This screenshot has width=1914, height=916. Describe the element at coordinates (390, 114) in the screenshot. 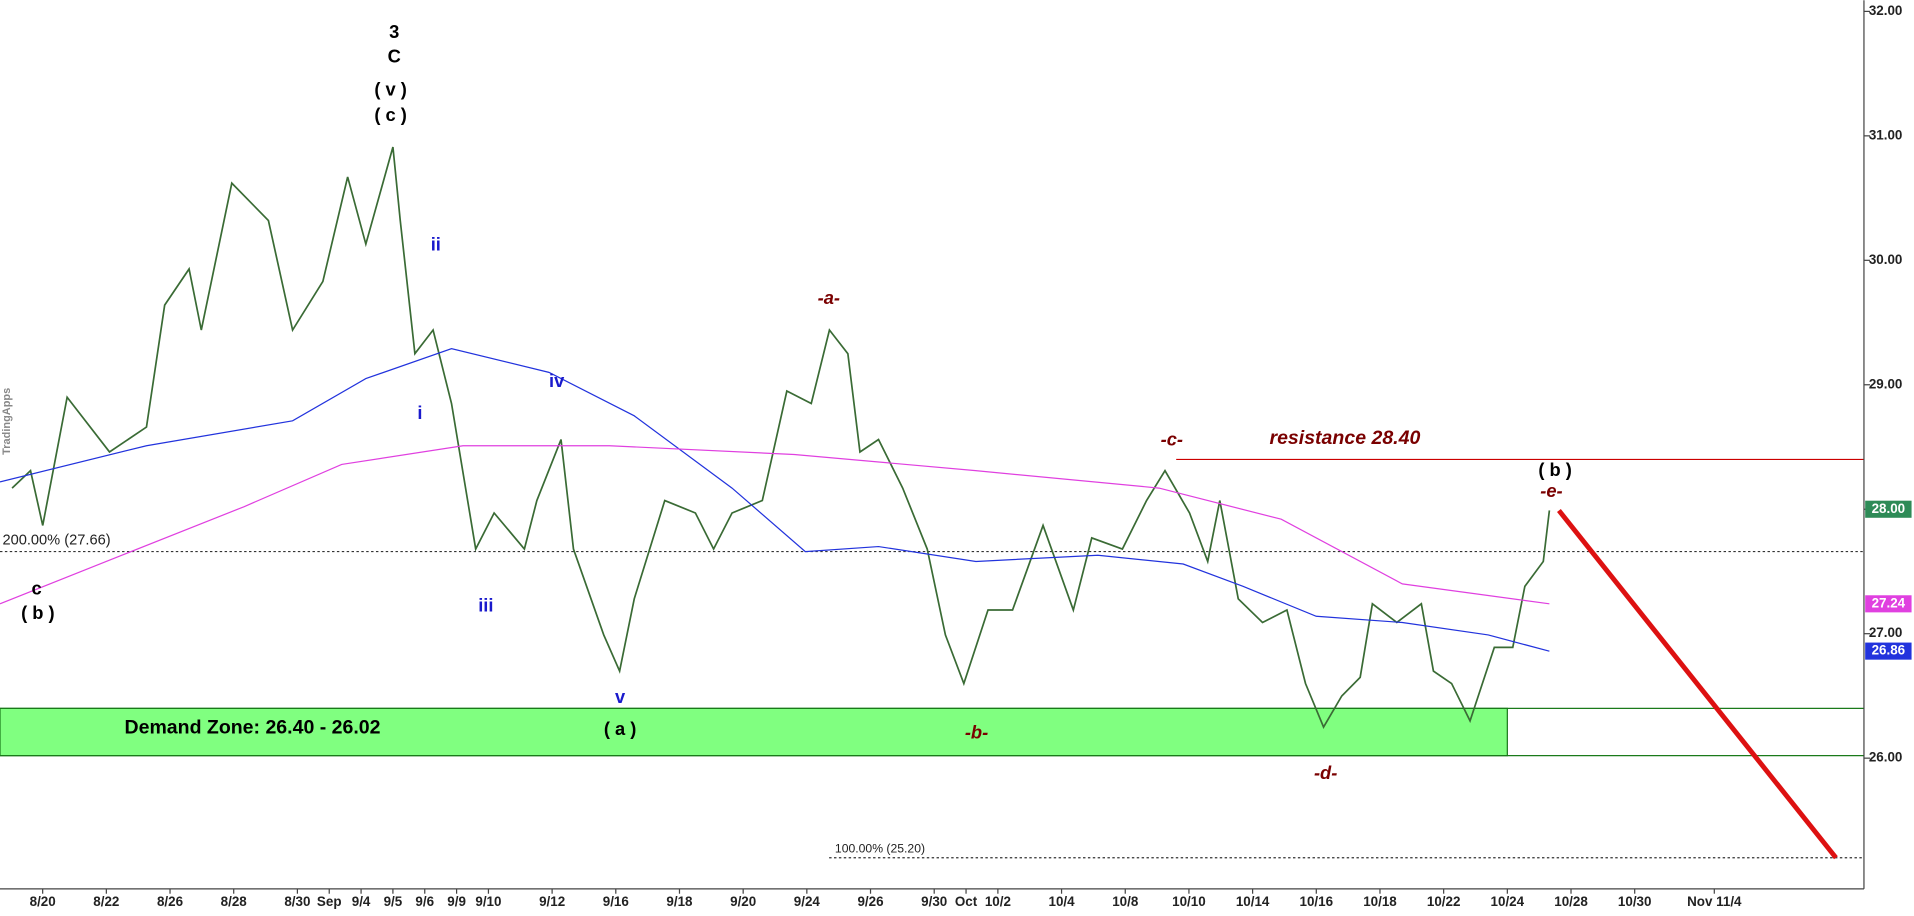

I see `wave-label: ( c )` at that location.